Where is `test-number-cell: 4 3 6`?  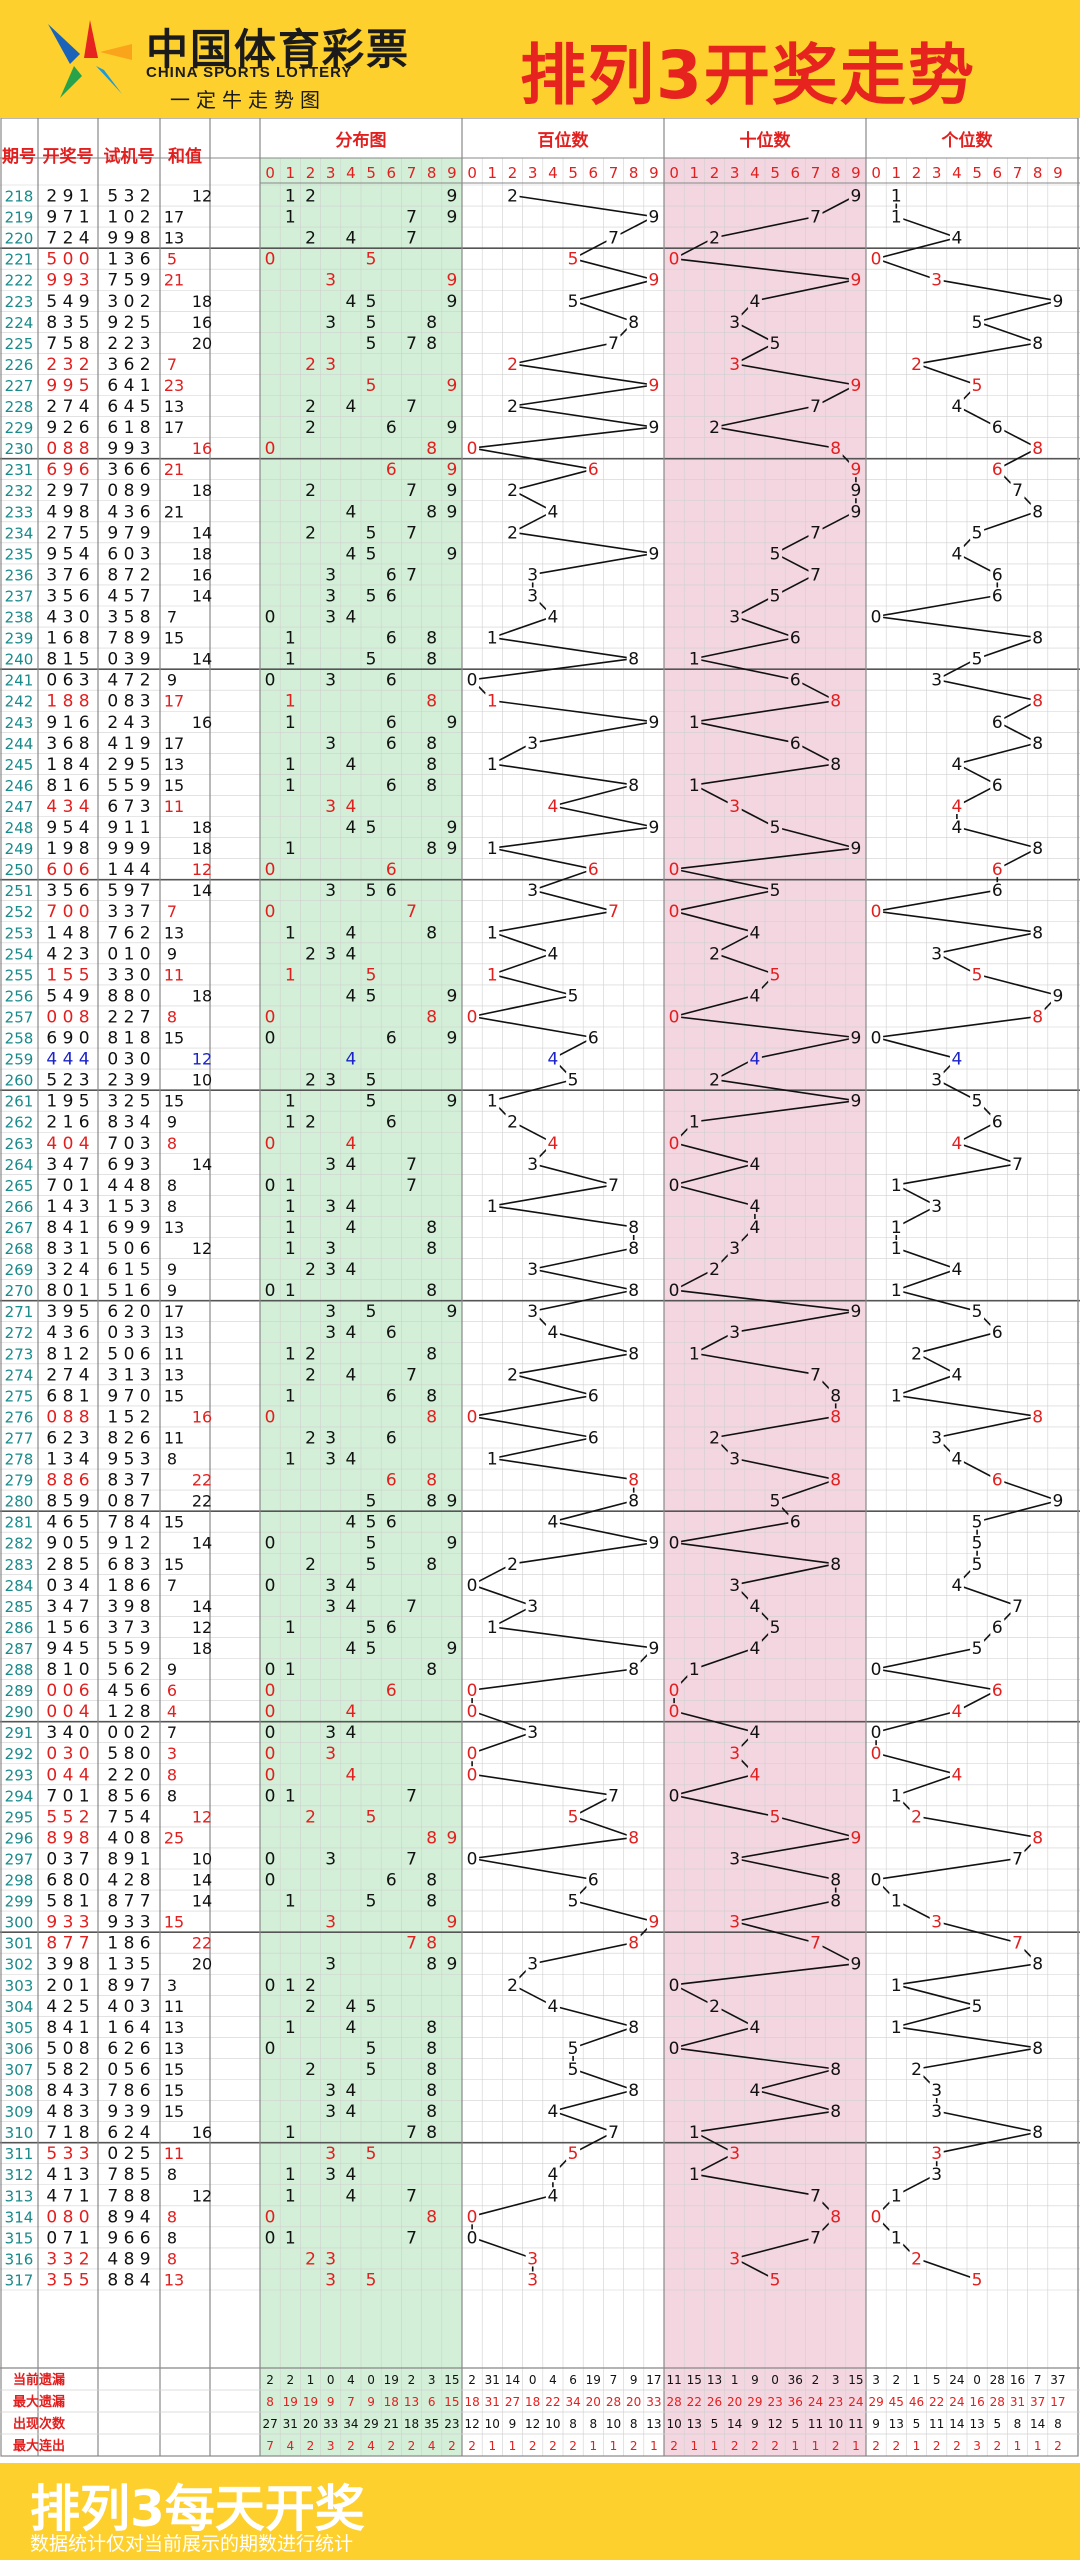
test-number-cell: 4 3 6 is located at coordinates (128, 512).